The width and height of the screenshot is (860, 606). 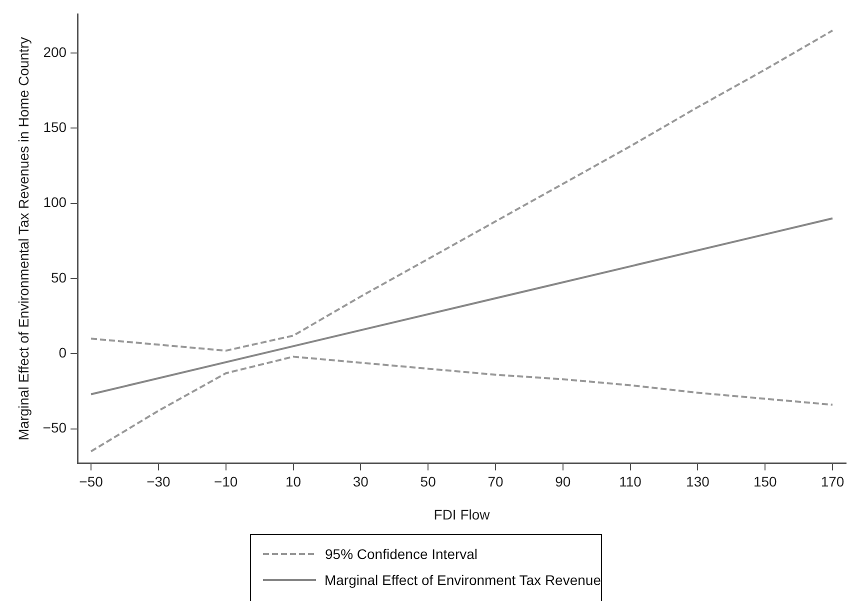 What do you see at coordinates (58, 277) in the screenshot?
I see `y-tick-label: 50` at bounding box center [58, 277].